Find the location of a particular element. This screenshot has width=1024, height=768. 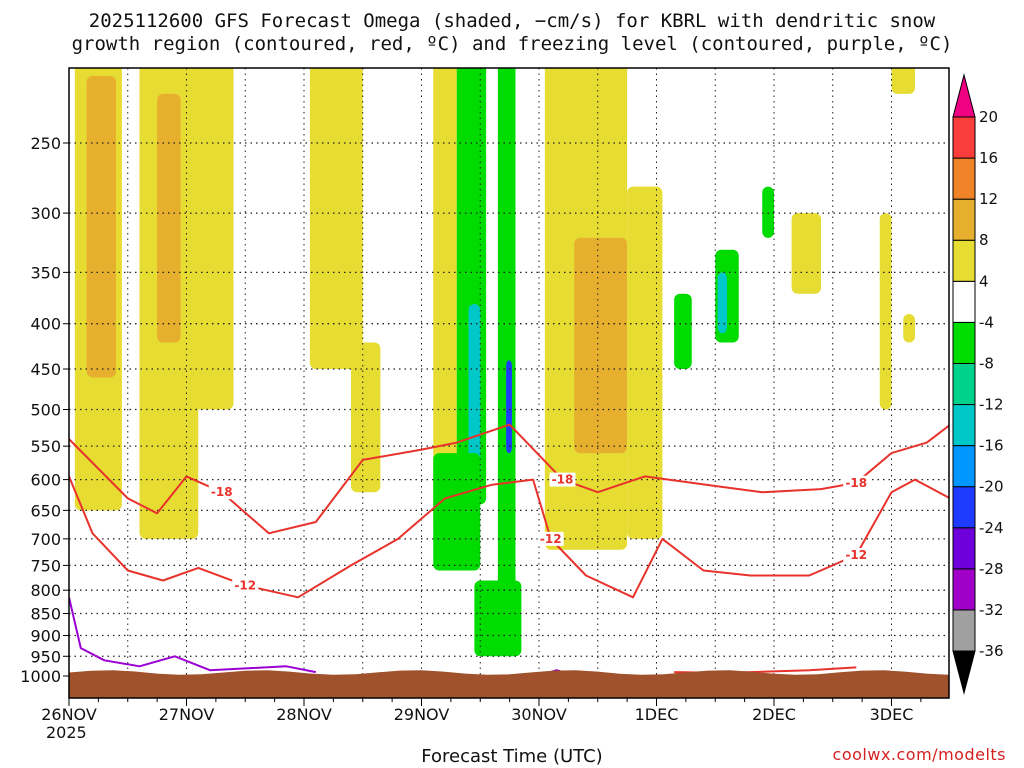

y-tick-label-750: 750 is located at coordinates (45, 565).